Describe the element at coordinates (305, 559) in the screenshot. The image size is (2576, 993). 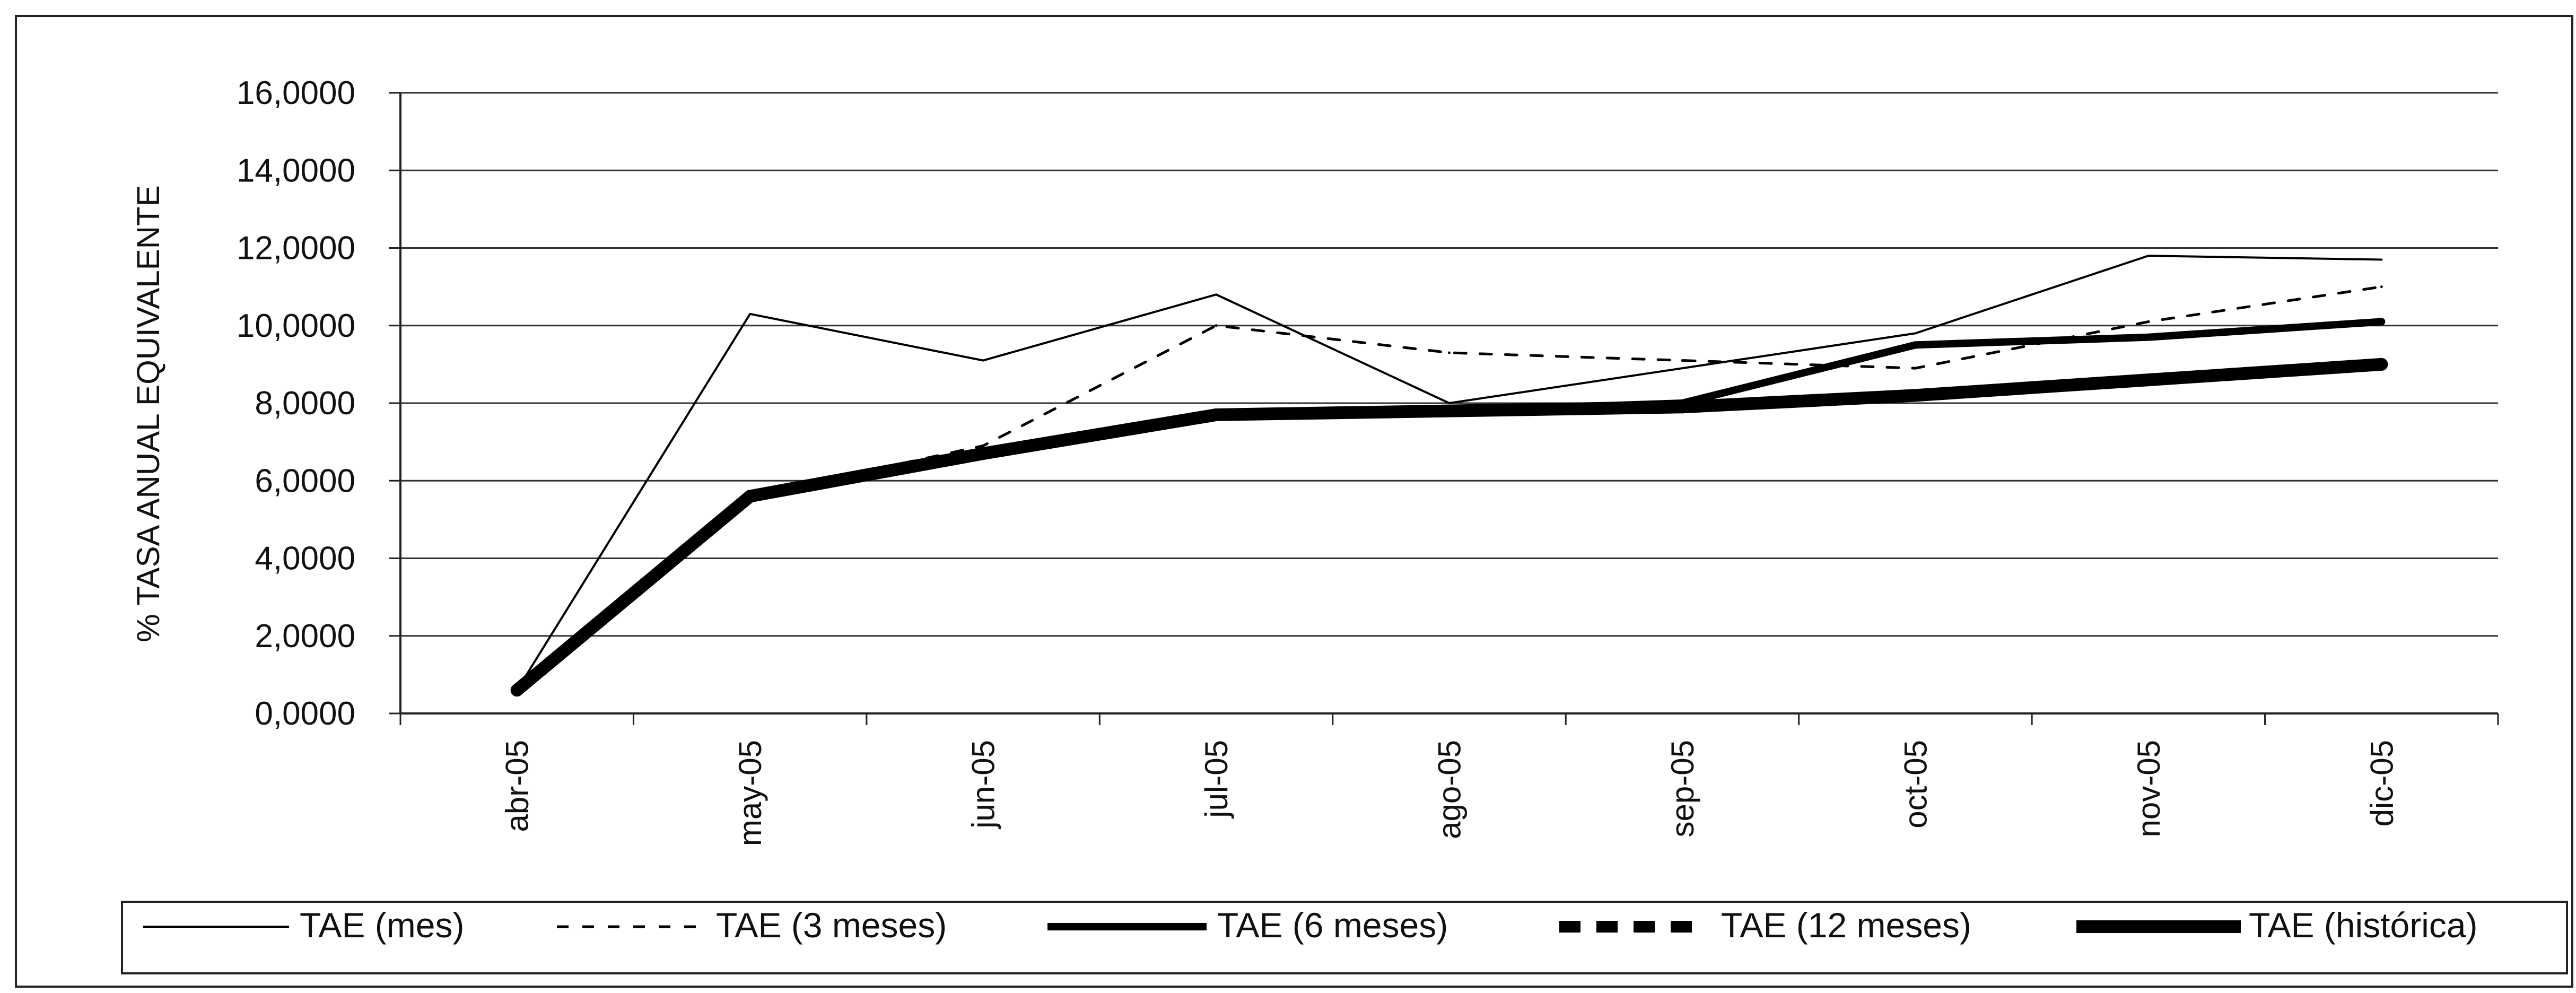
I see `y-tick-label: 4,0000` at that location.